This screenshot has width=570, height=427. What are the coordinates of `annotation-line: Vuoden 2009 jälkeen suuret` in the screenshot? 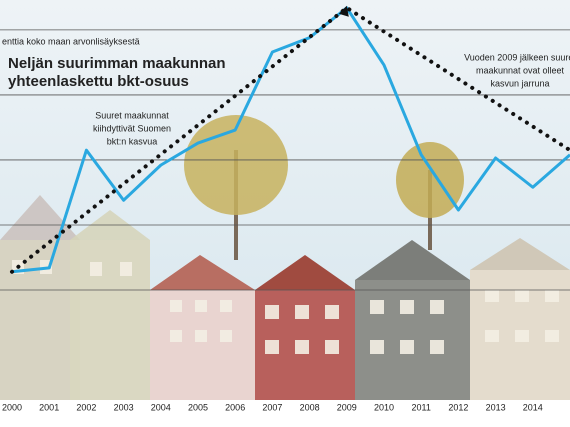 It's located at (517, 57).